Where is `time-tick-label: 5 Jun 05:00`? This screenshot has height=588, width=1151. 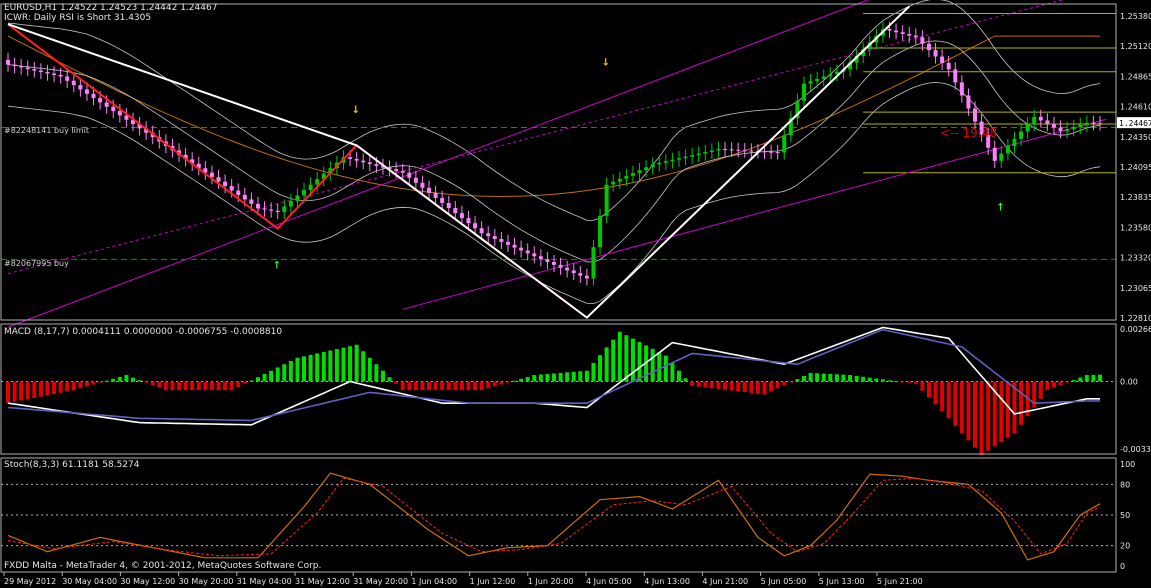
time-tick-label: 5 Jun 05:00 is located at coordinates (784, 581).